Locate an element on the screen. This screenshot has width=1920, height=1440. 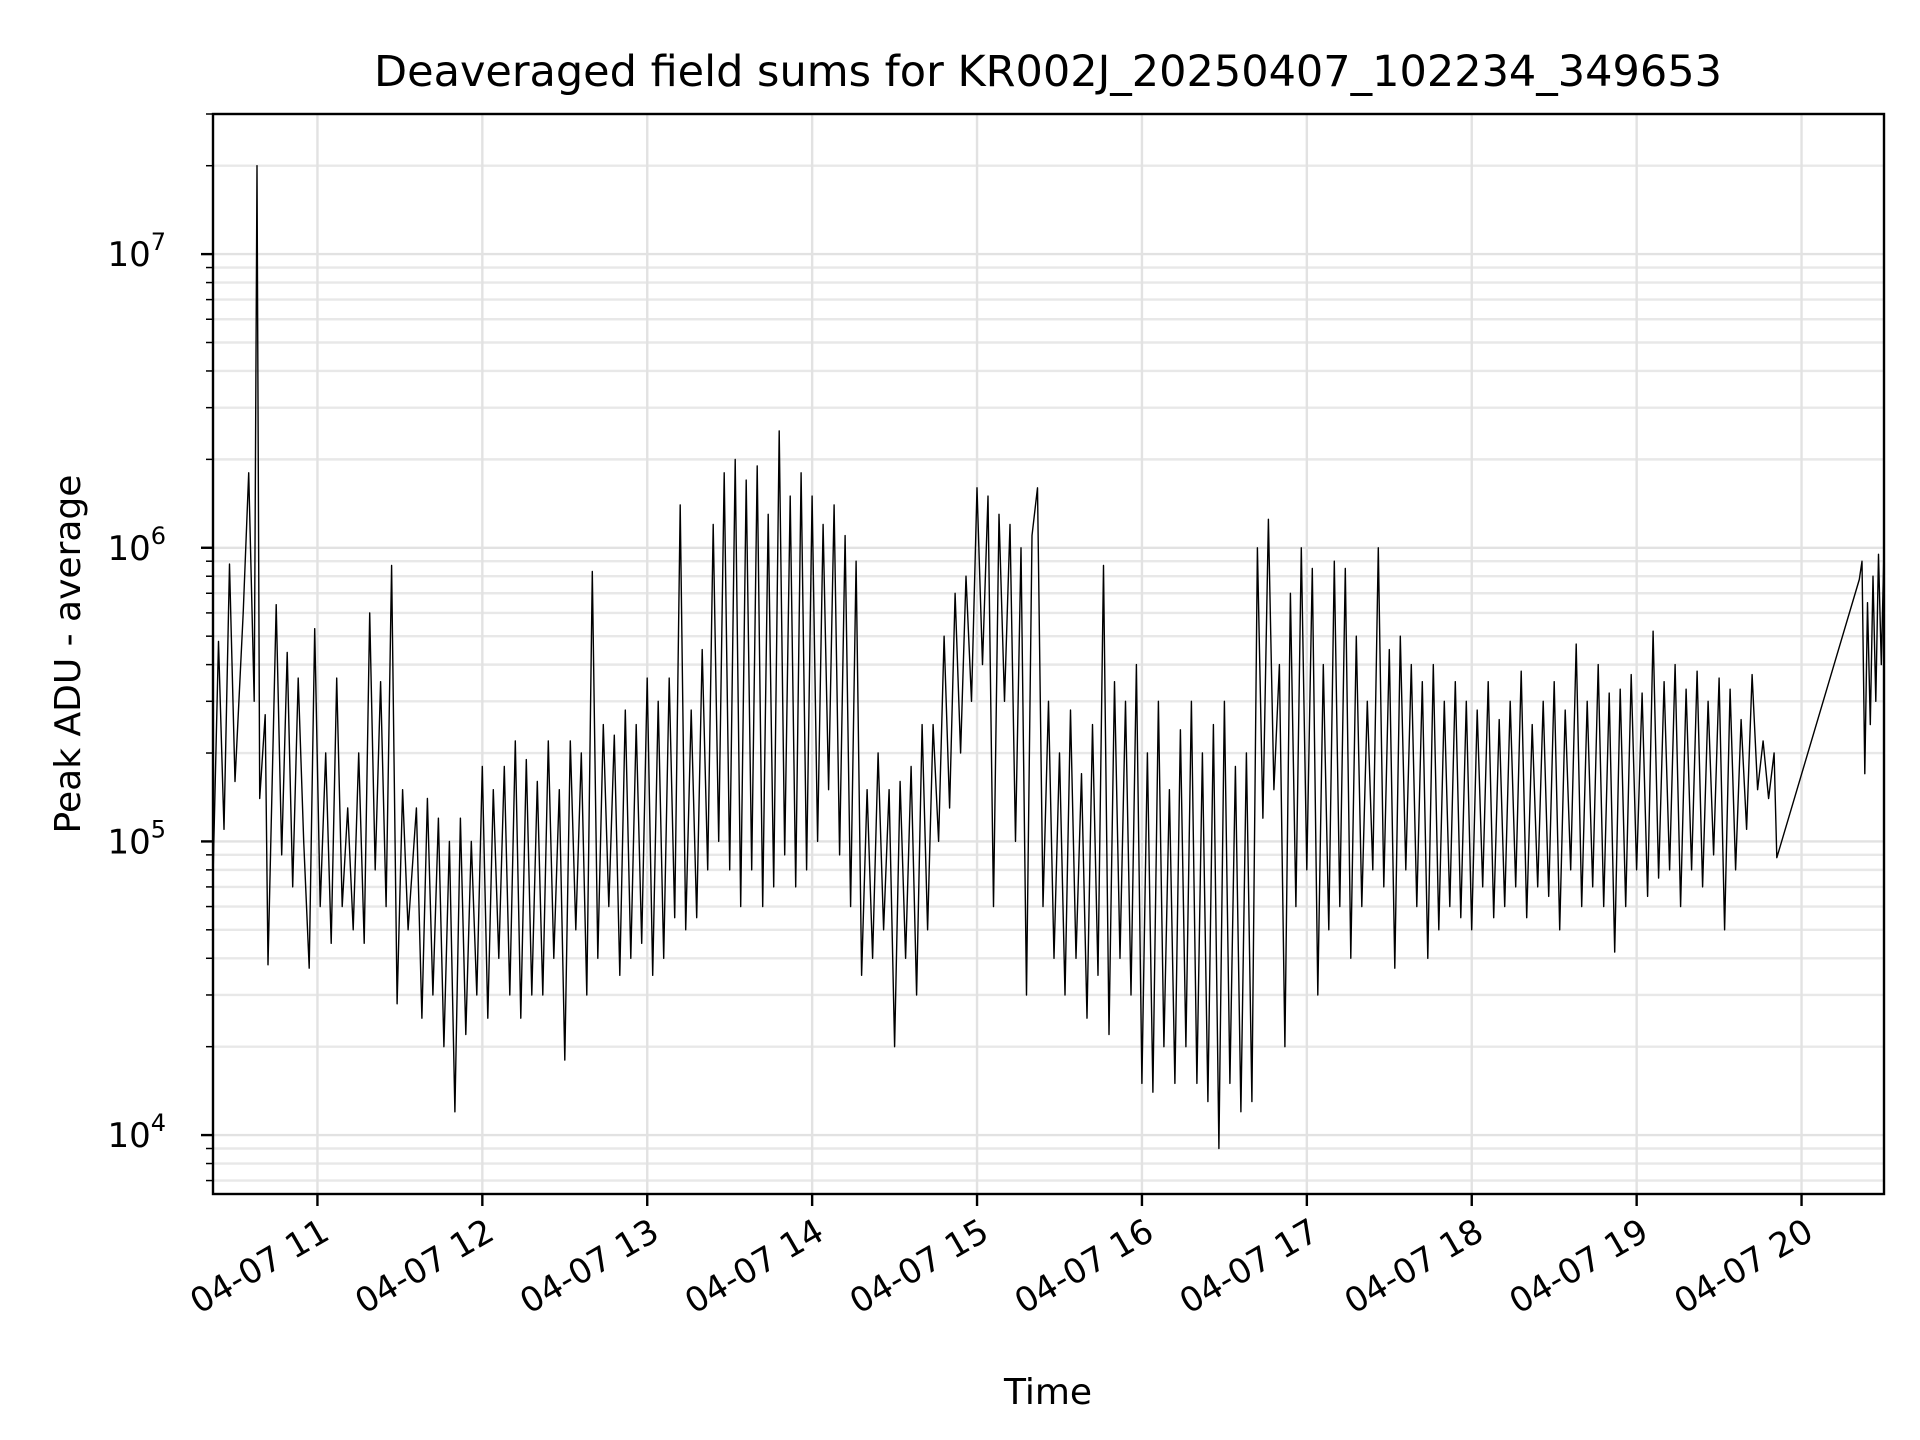
y-tick-label: 10⁶ is located at coordinates (136, 545).